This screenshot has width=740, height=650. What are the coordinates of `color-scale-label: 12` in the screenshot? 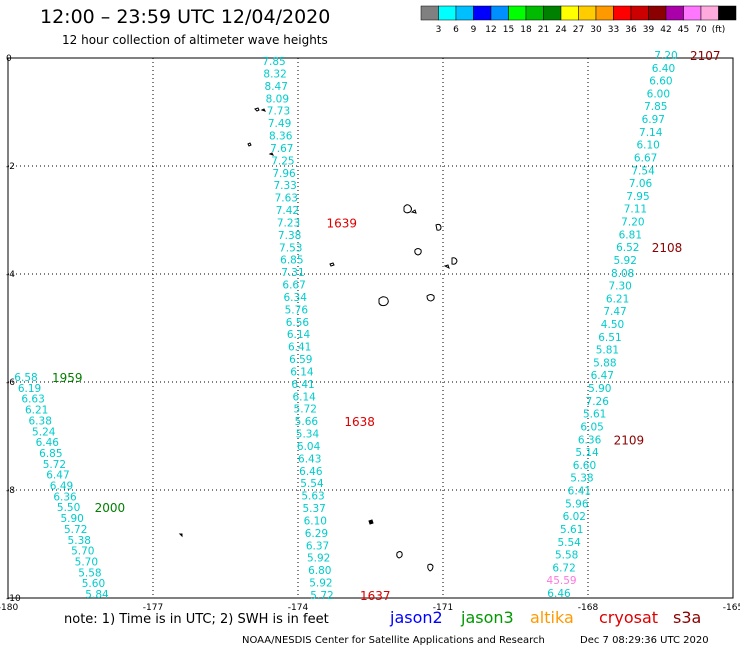 It's located at (490, 30).